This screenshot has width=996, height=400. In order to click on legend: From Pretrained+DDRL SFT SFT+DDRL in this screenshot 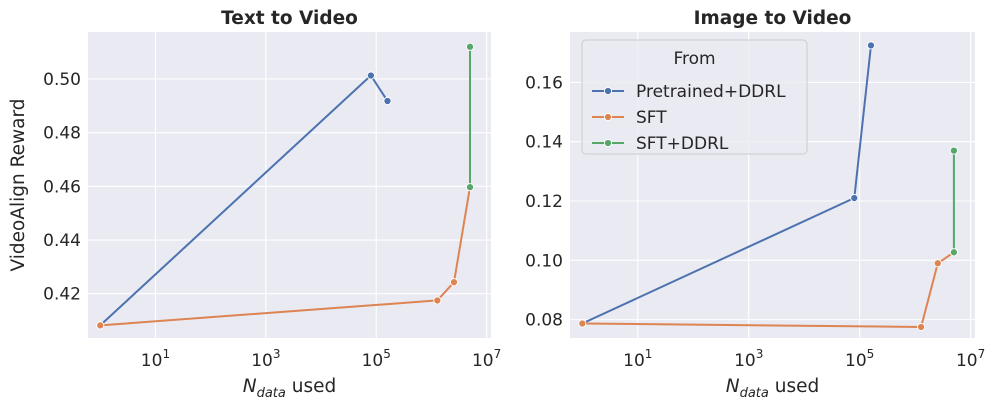, I will do `click(694, 97)`.